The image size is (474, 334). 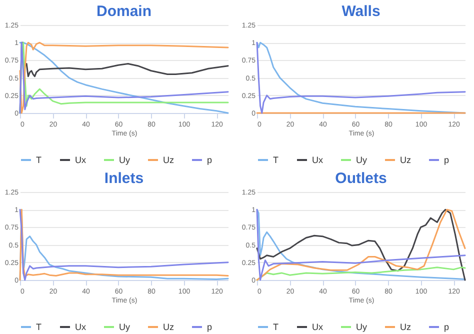 I want to click on chart-title: Inlets, so click(x=124, y=178).